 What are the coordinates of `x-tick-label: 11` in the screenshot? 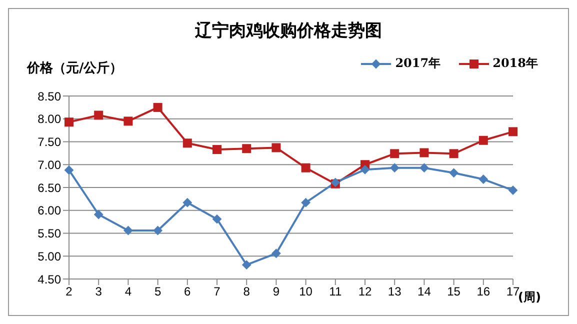 It's located at (335, 291).